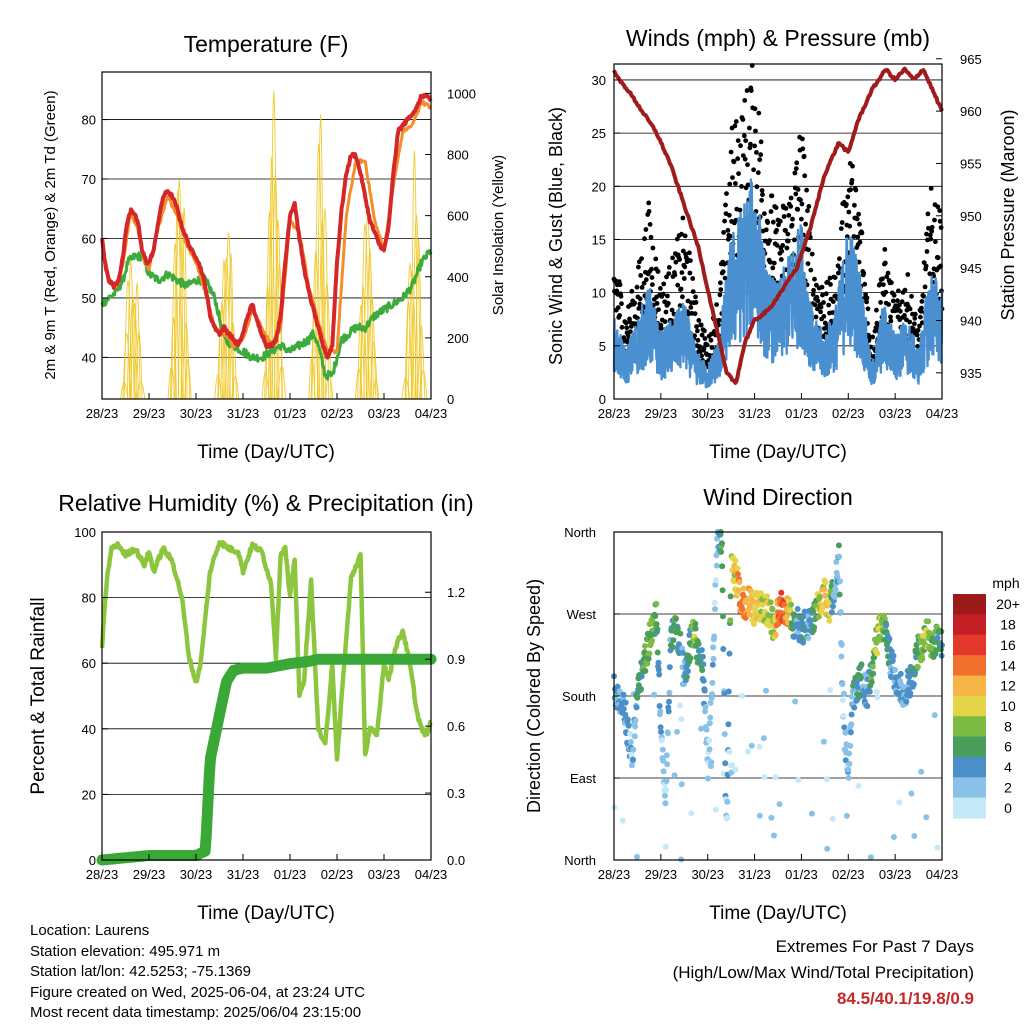 The image size is (1024, 1024). I want to click on y2-tick-label: 935, so click(971, 373).